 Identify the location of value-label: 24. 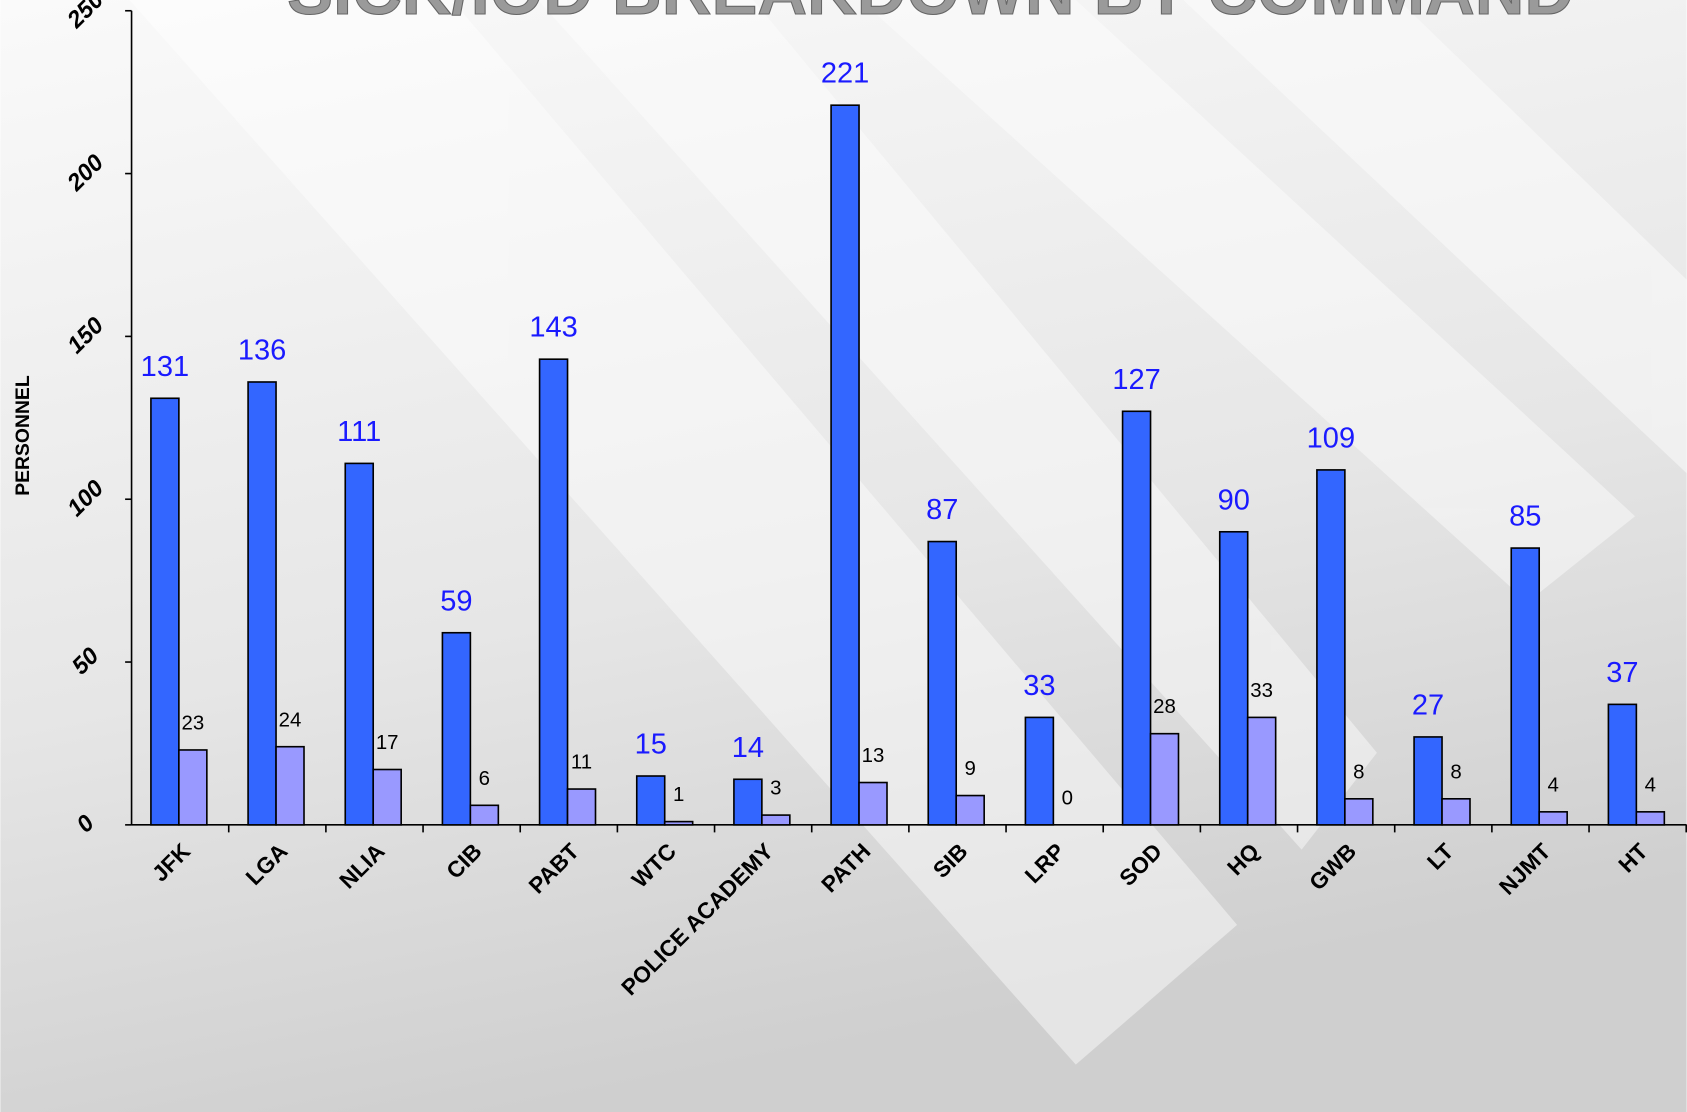
(290, 720).